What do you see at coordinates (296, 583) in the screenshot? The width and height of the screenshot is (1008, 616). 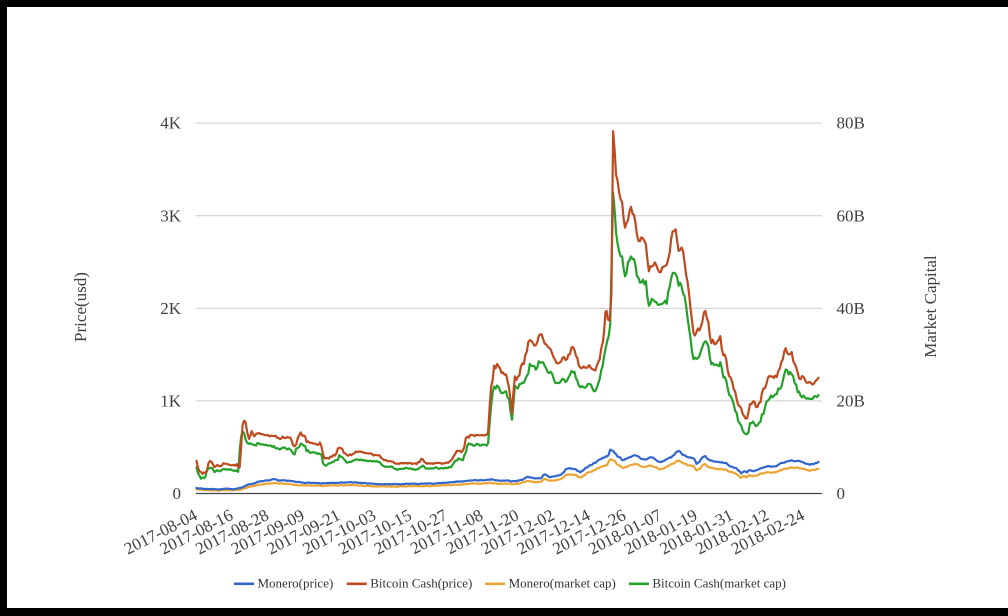 I see `svg-text: Monero(price)` at bounding box center [296, 583].